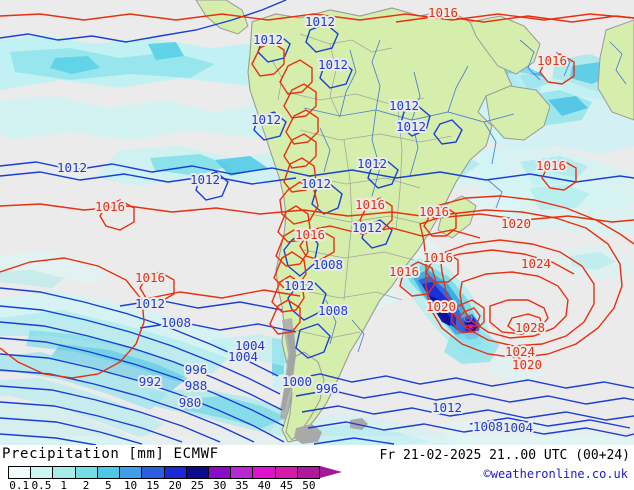  I want to click on isobar-label-halo: 1024, so click(536, 263).